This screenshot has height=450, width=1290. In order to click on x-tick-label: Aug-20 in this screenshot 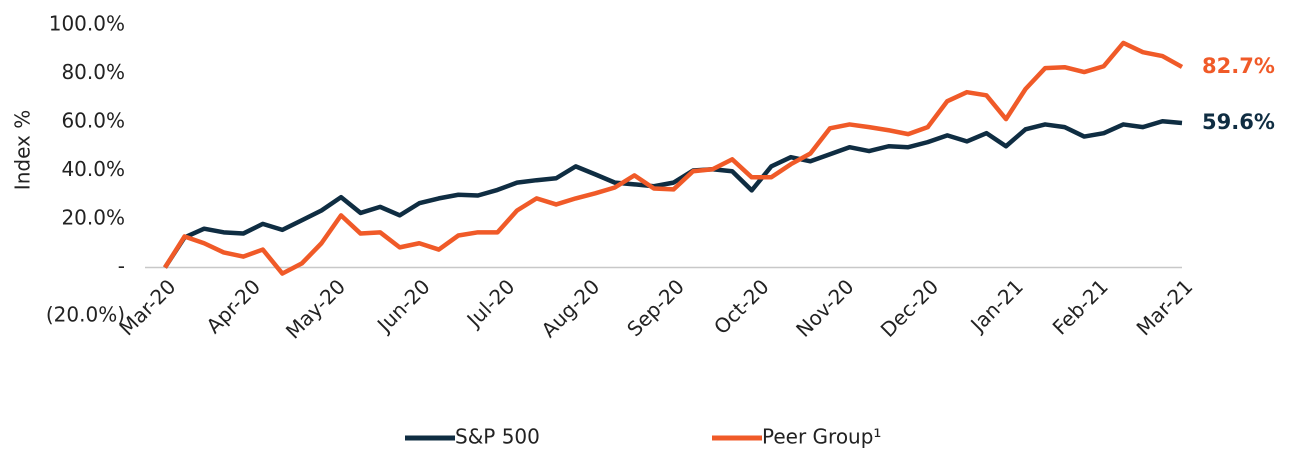, I will do `click(571, 308)`.